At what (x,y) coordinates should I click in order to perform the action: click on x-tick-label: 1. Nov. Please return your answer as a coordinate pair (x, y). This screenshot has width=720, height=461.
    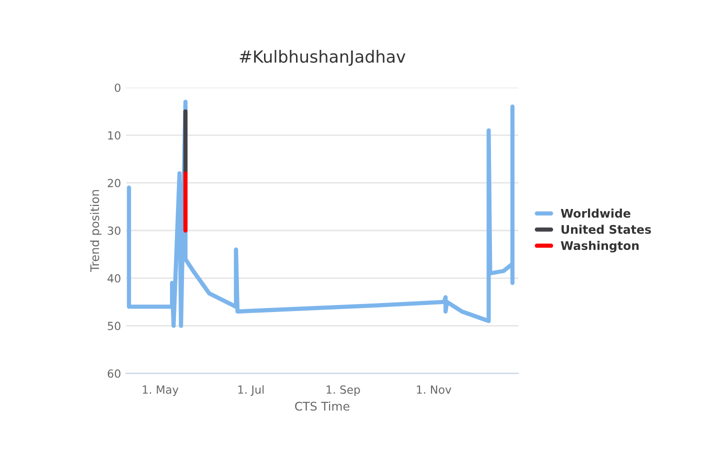
    Looking at the image, I should click on (434, 390).